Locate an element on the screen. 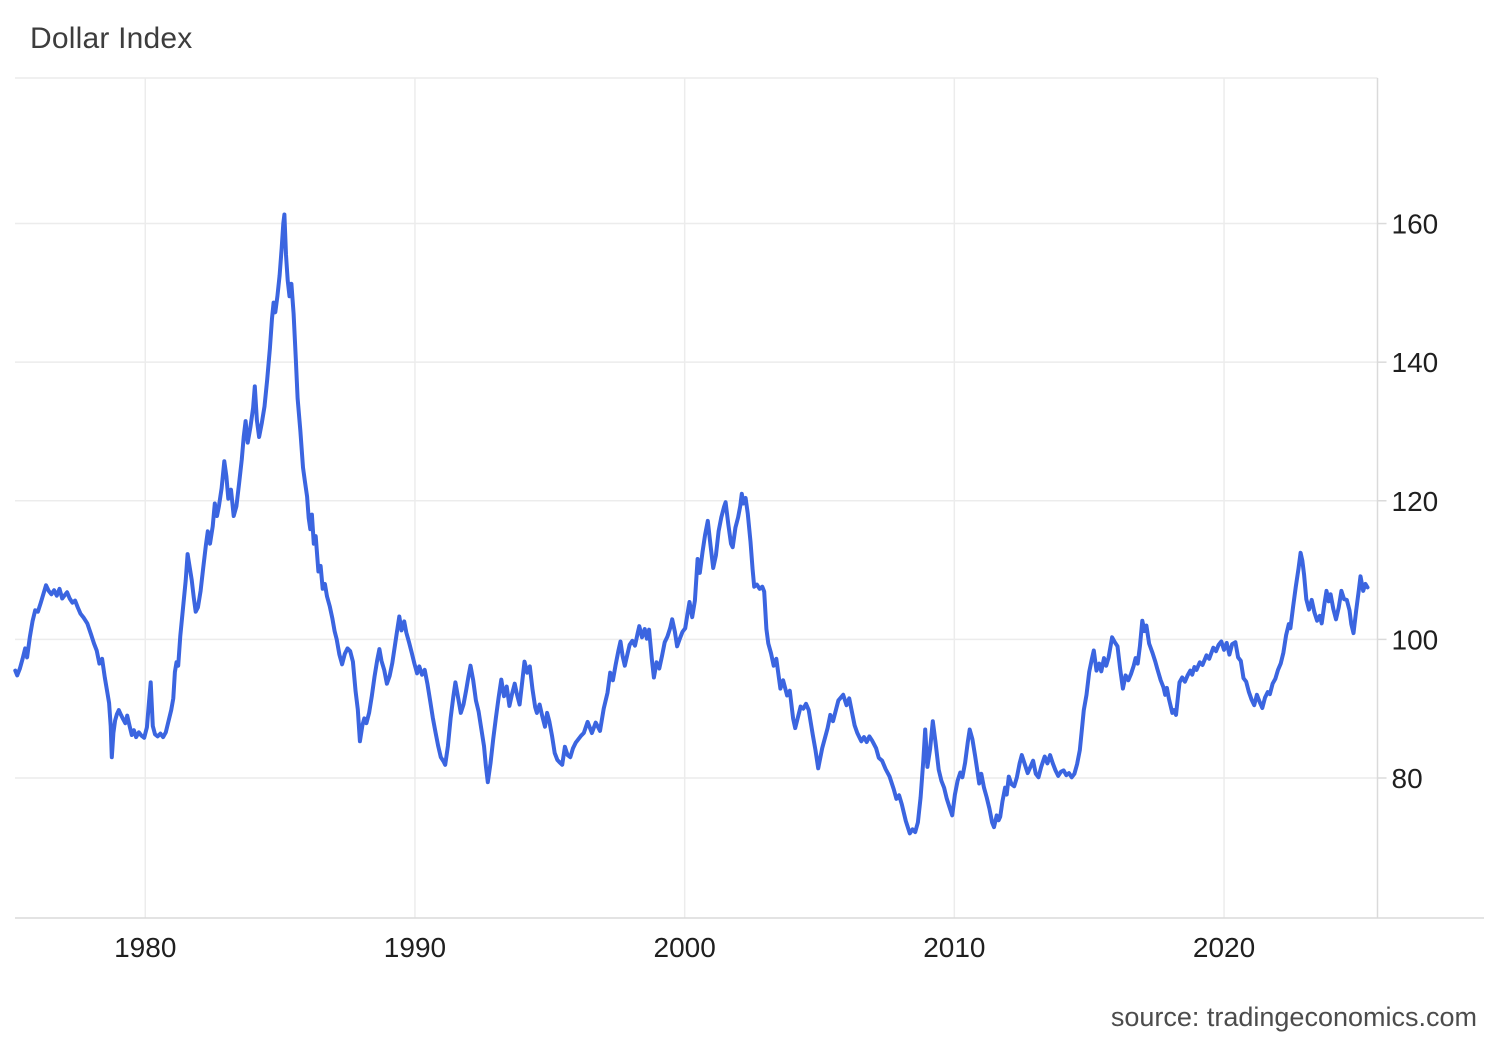 The height and width of the screenshot is (1040, 1500). x-tick-label: 2010 is located at coordinates (954, 947).